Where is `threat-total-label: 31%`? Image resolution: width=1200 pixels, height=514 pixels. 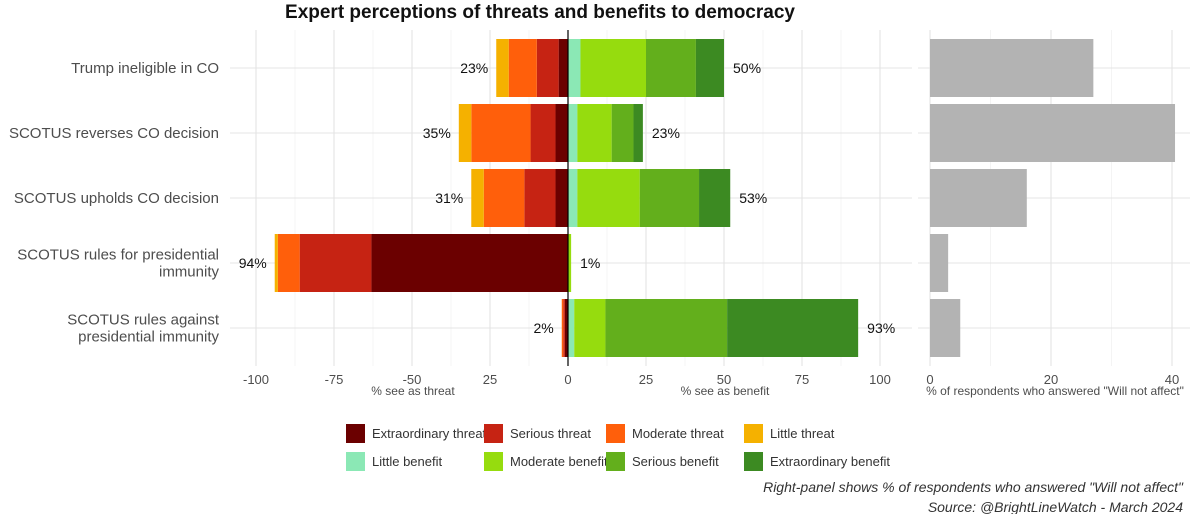 threat-total-label: 31% is located at coordinates (449, 198).